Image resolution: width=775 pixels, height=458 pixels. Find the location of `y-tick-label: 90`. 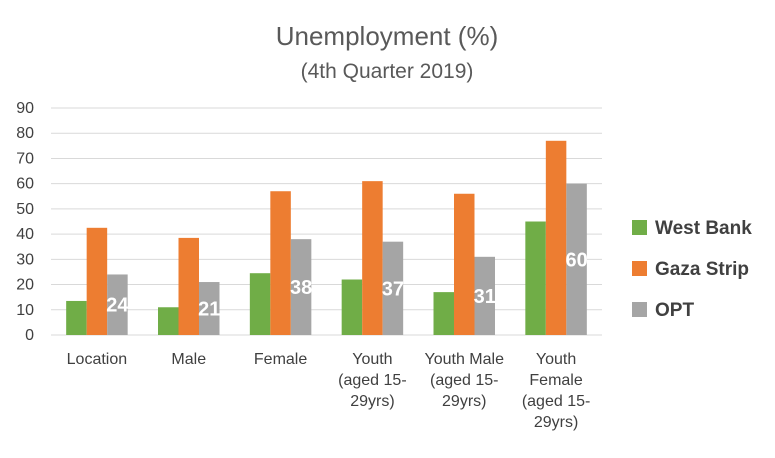

y-tick-label: 90 is located at coordinates (25, 108).